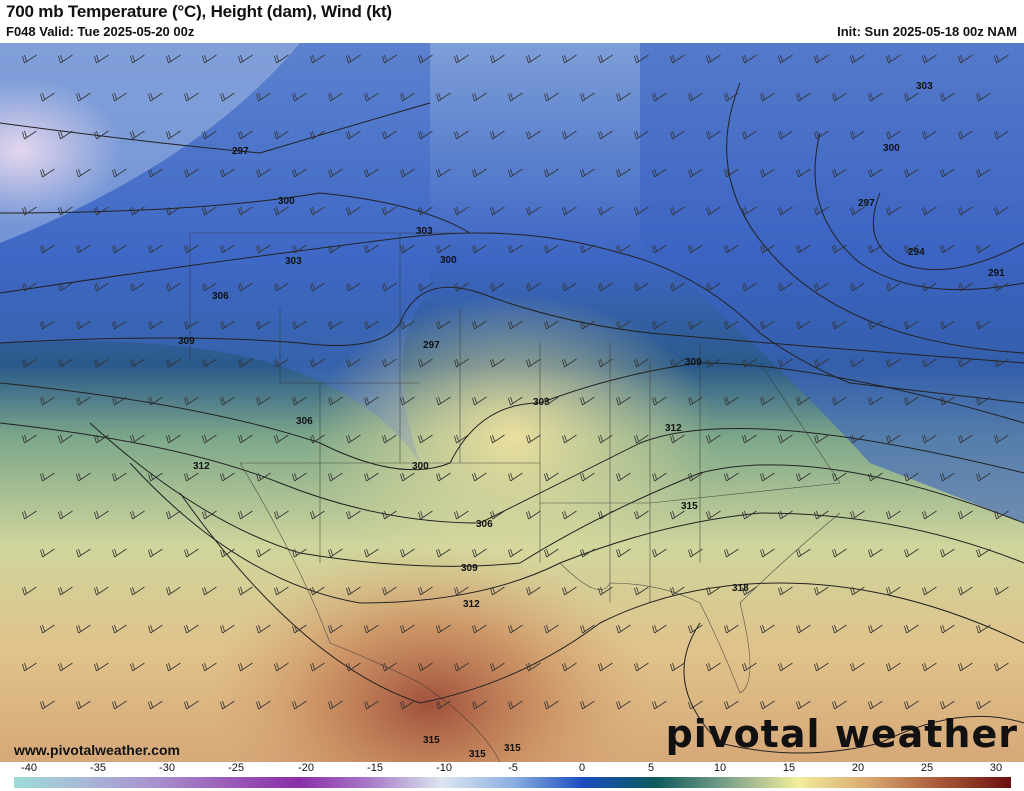 The image size is (1024, 791). What do you see at coordinates (306, 768) in the screenshot?
I see `colorbar-tick: -20` at bounding box center [306, 768].